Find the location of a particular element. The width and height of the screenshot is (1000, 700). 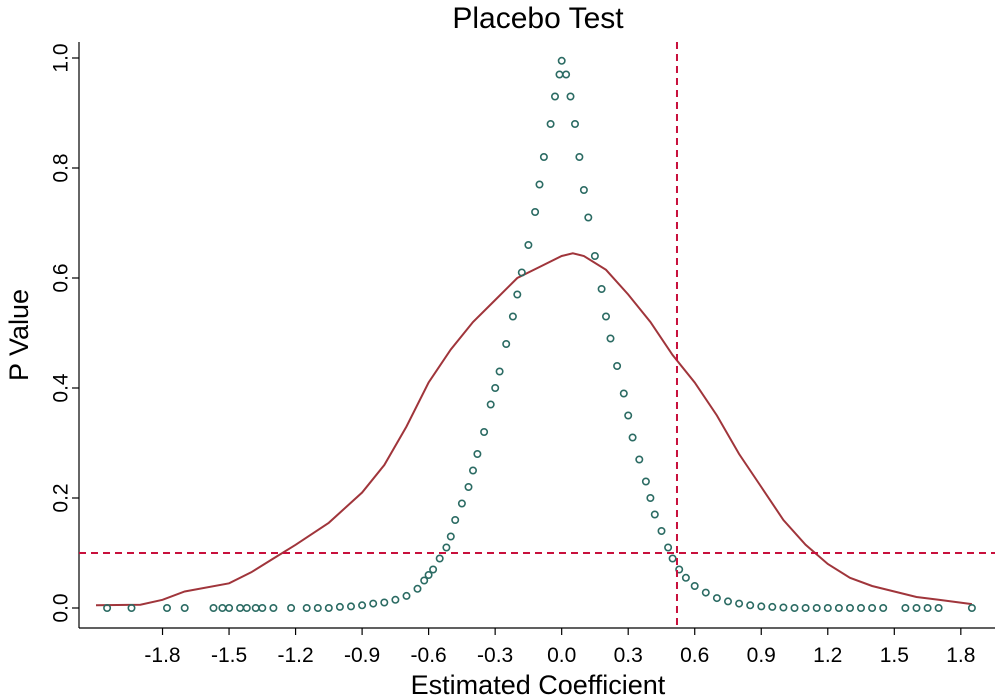

x-tick-label: -0.9 is located at coordinates (362, 655).